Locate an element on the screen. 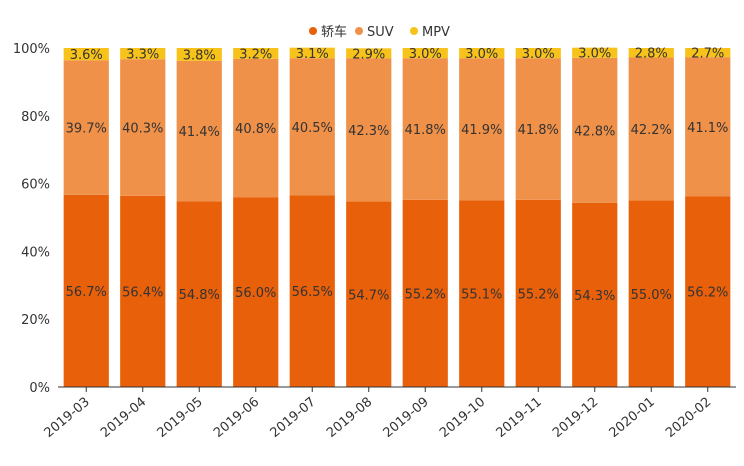  data-label: 42.3% is located at coordinates (368, 131).